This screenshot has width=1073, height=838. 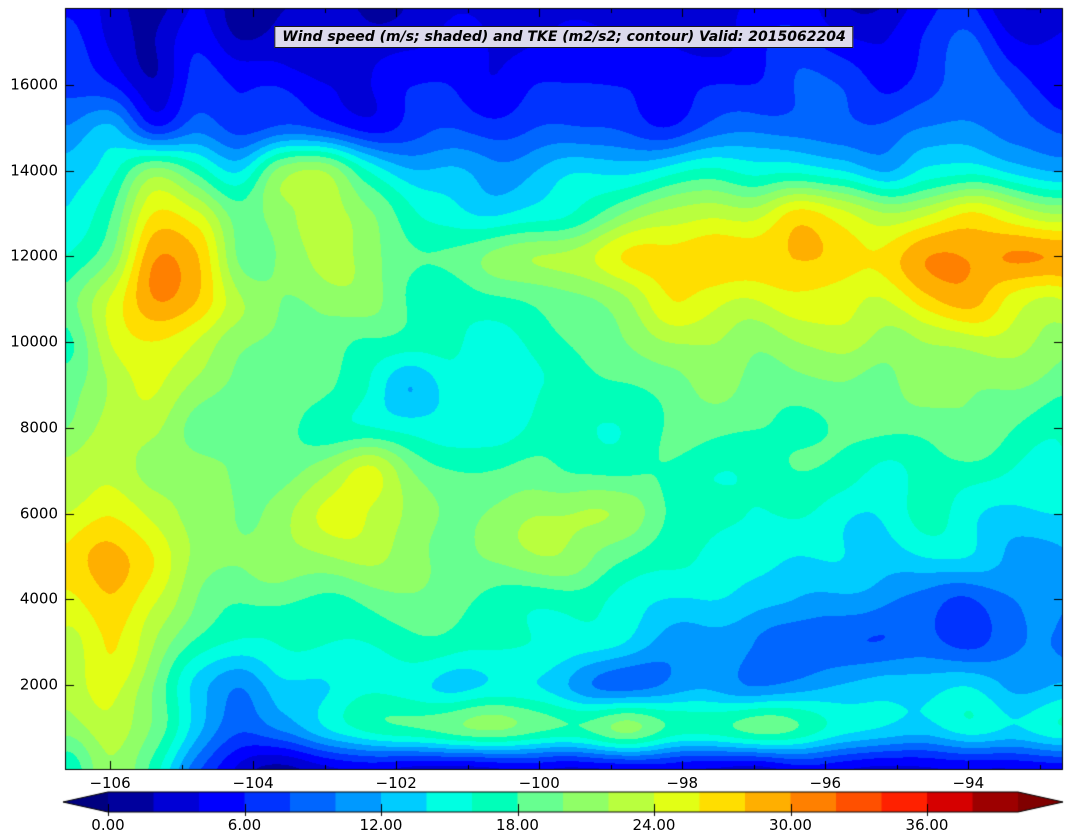 What do you see at coordinates (108, 825) in the screenshot?
I see `colorbar-tick-label: 0.00` at bounding box center [108, 825].